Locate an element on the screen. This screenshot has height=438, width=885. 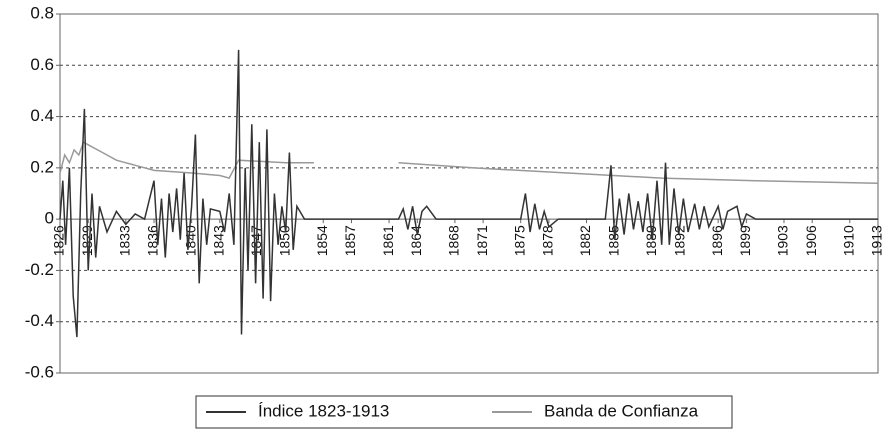
x-tick-label: 1871 is located at coordinates (482, 240).